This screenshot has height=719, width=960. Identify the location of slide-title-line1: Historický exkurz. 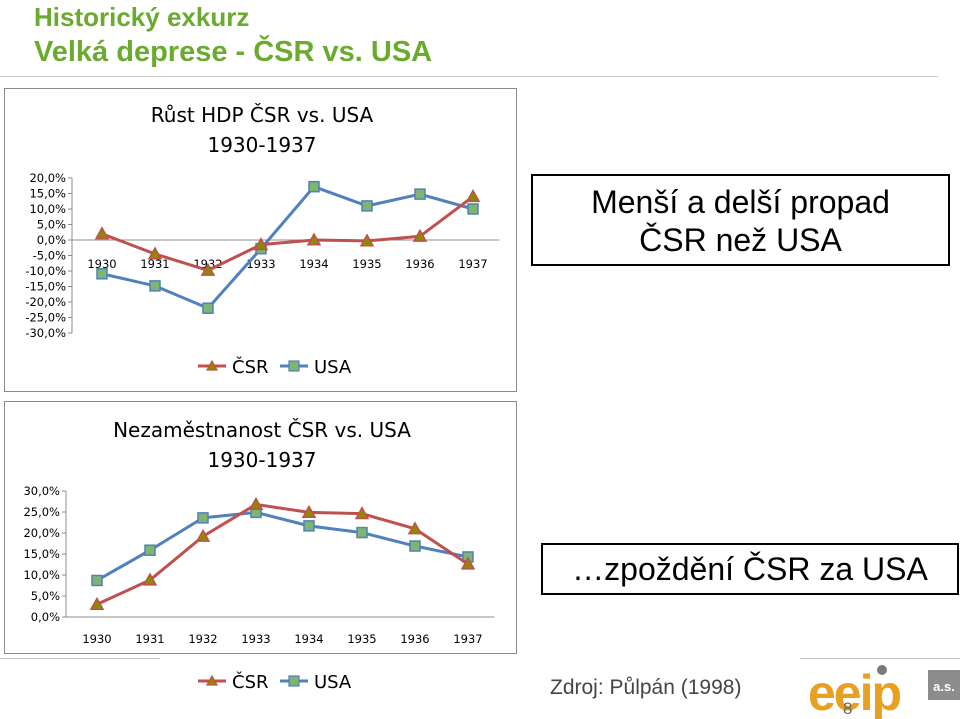
(142, 17).